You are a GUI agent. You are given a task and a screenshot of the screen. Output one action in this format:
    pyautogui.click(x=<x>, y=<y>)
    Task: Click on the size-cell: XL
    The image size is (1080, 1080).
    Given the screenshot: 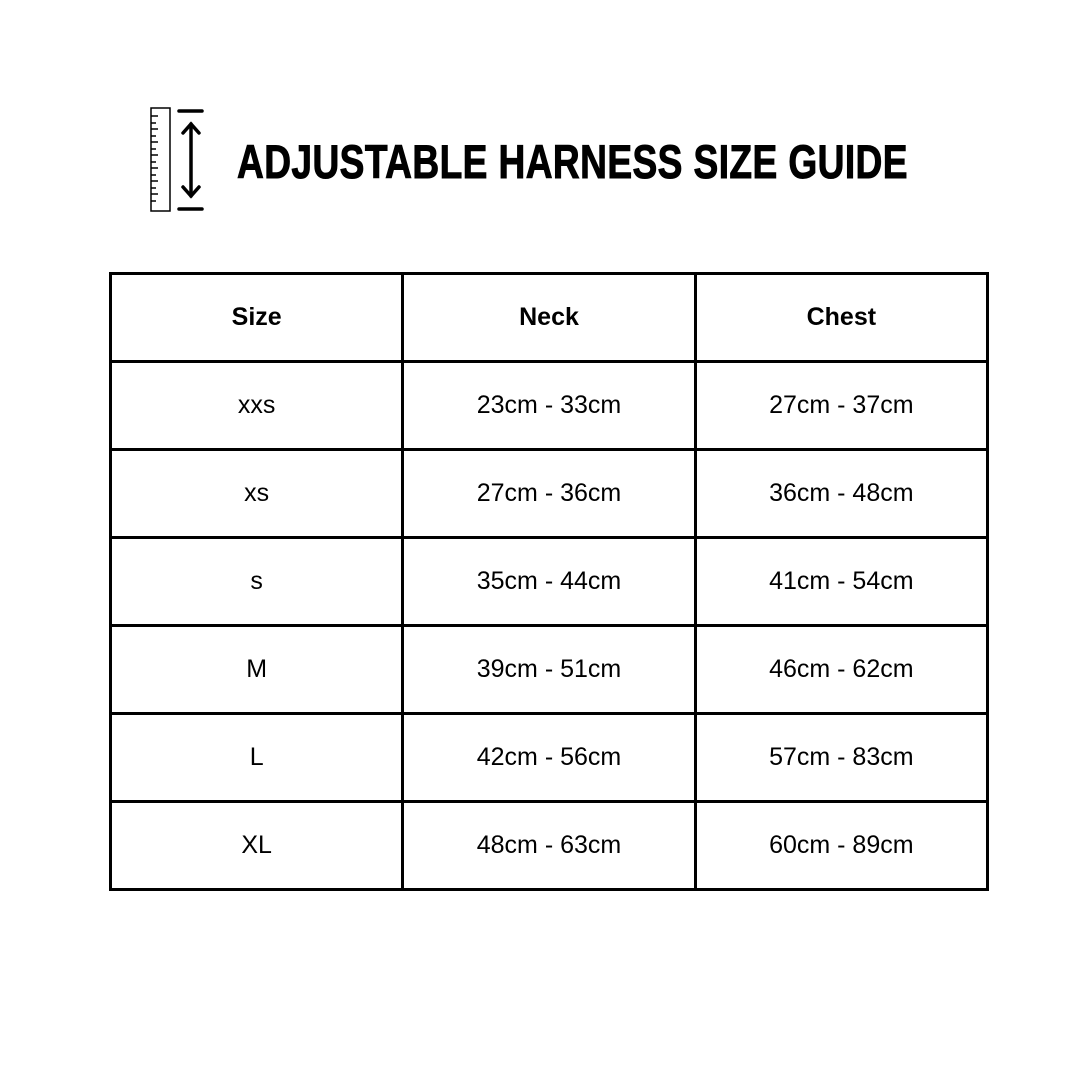 What is the action you would take?
    pyautogui.click(x=256, y=845)
    